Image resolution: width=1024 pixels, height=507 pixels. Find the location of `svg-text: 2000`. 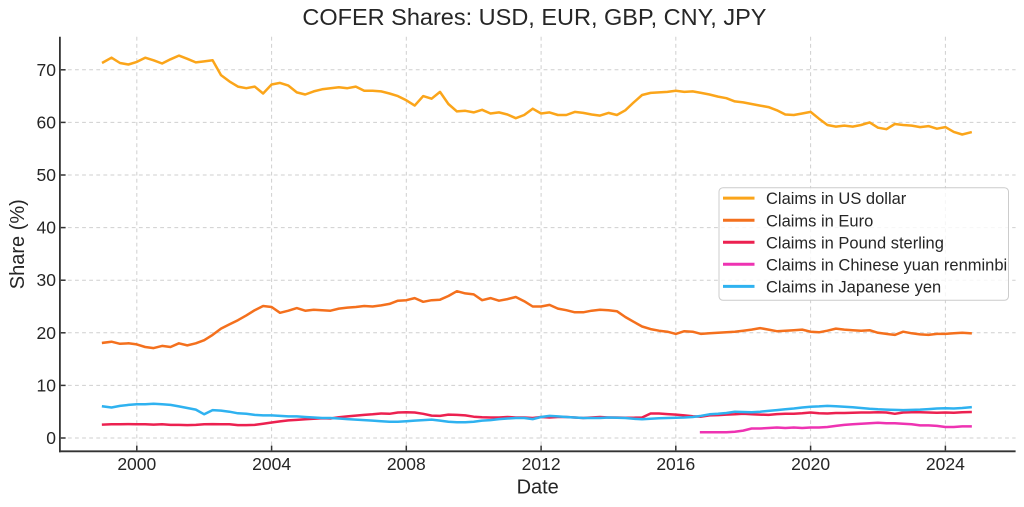

svg-text: 2000 is located at coordinates (136, 464).